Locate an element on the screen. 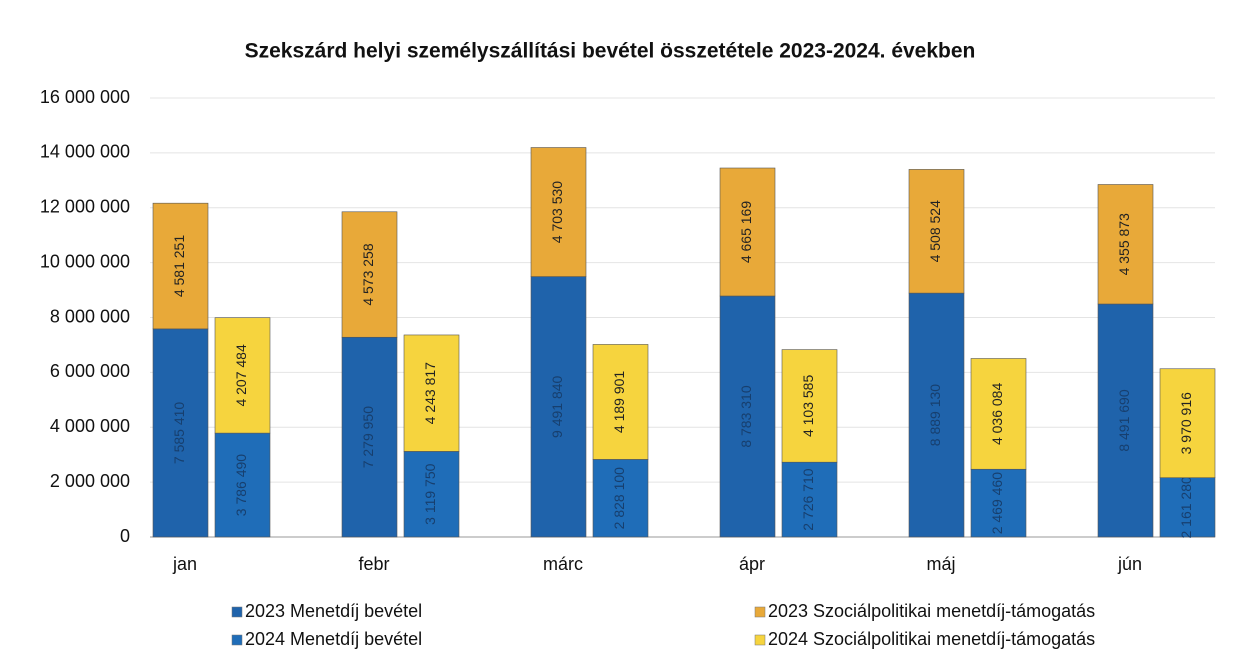 This screenshot has width=1253, height=661. value-label: 3 970 916 is located at coordinates (1186, 423).